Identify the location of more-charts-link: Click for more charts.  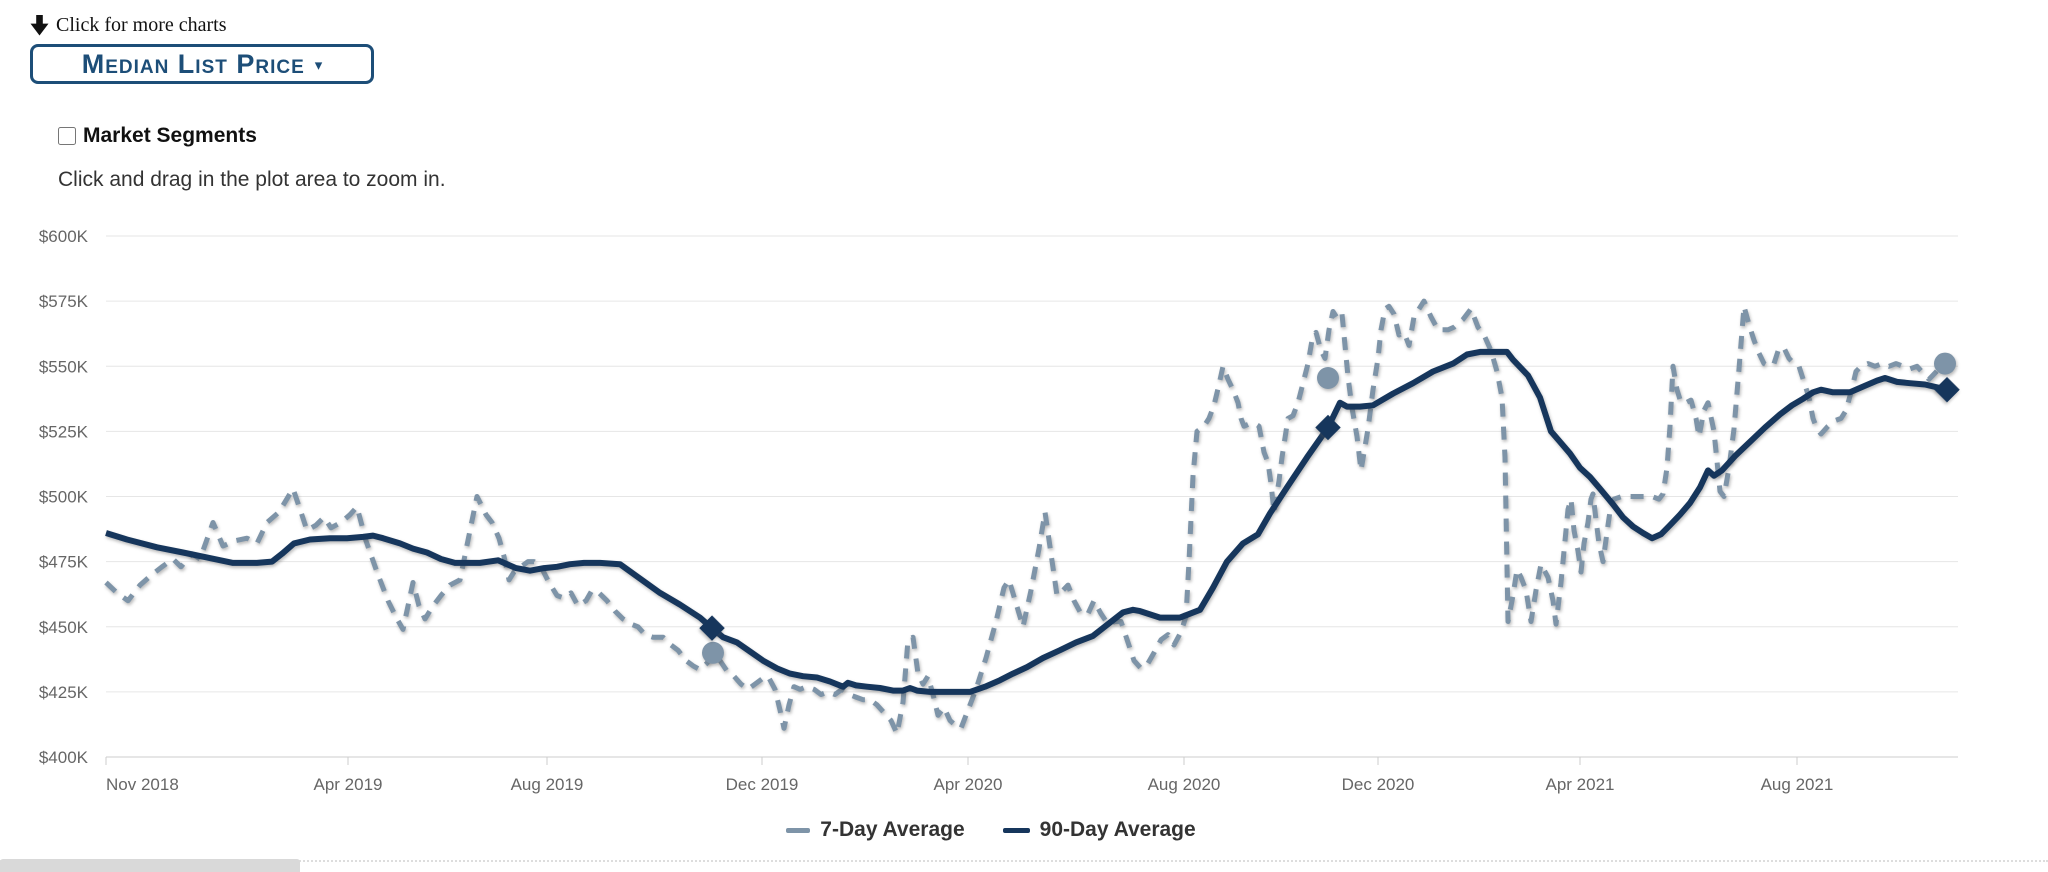
(128, 25).